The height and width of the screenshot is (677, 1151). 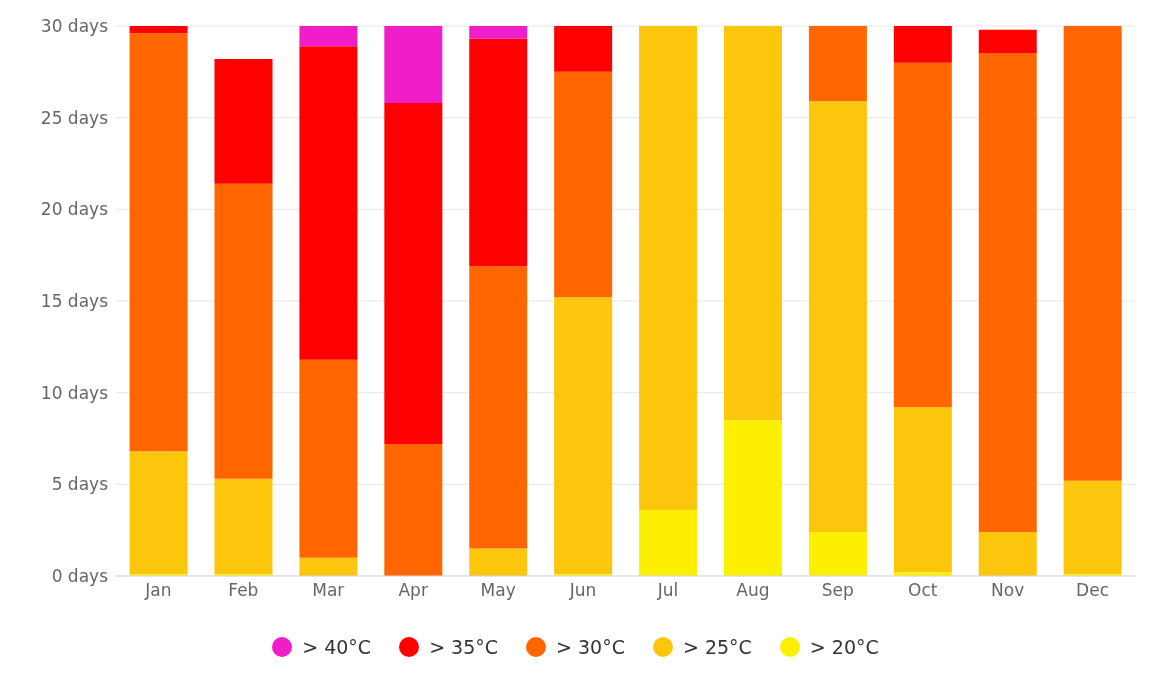 What do you see at coordinates (464, 647) in the screenshot?
I see `legend-label: > 35°C` at bounding box center [464, 647].